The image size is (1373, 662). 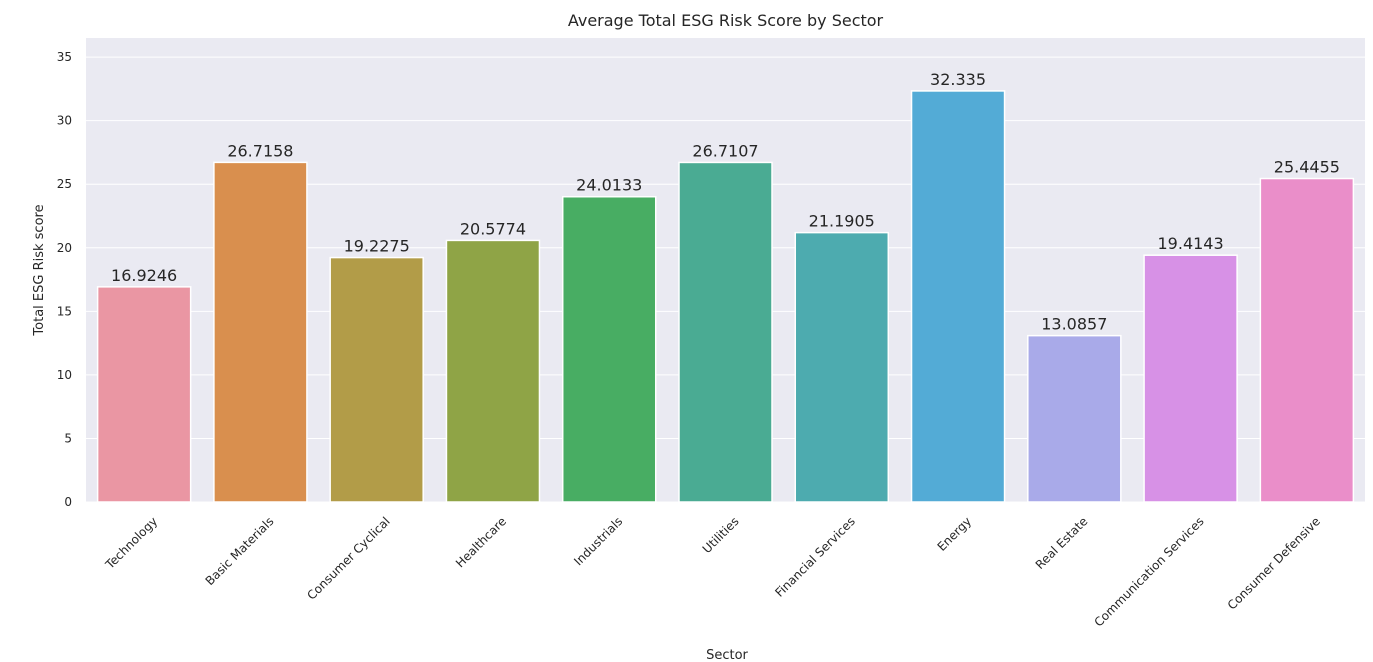 I want to click on bar-value-label: 25.4455, so click(x=1307, y=167).